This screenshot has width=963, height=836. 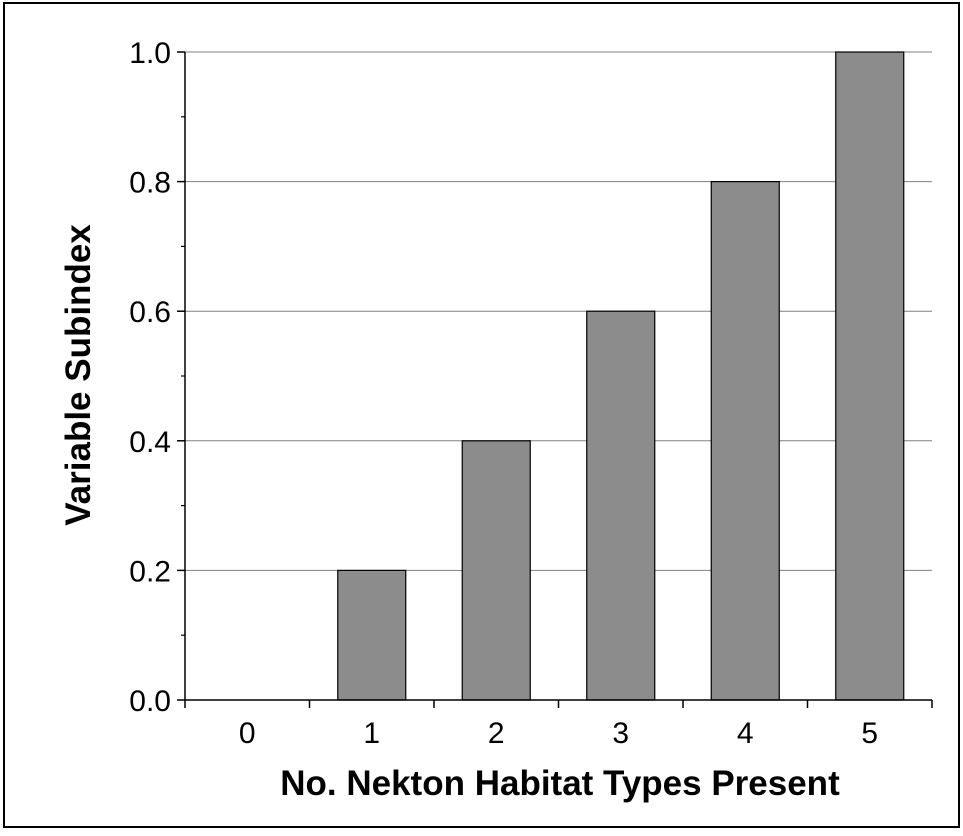 What do you see at coordinates (496, 733) in the screenshot?
I see `x-tick-label-2: 2` at bounding box center [496, 733].